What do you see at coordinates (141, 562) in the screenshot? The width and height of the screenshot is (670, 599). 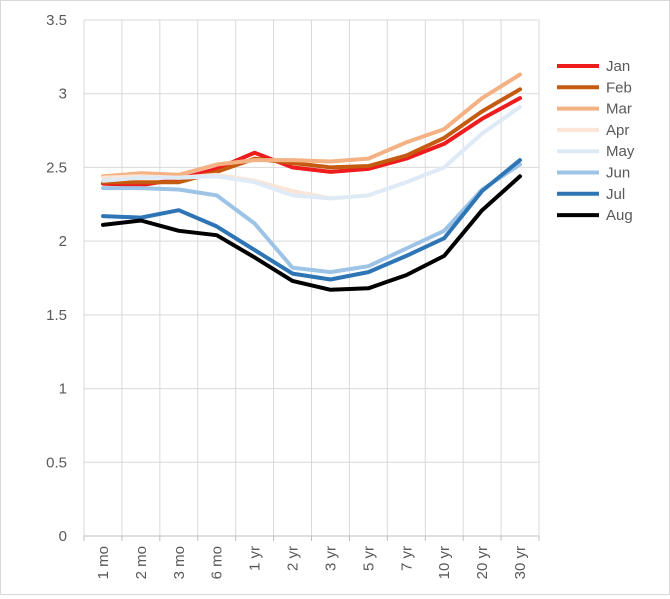 I see `x-tick-label: 2 mo` at bounding box center [141, 562].